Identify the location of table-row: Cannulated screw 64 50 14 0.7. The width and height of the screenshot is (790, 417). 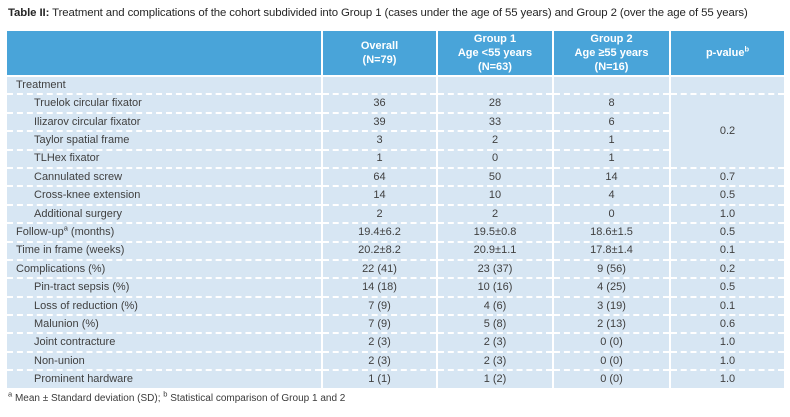
(396, 176).